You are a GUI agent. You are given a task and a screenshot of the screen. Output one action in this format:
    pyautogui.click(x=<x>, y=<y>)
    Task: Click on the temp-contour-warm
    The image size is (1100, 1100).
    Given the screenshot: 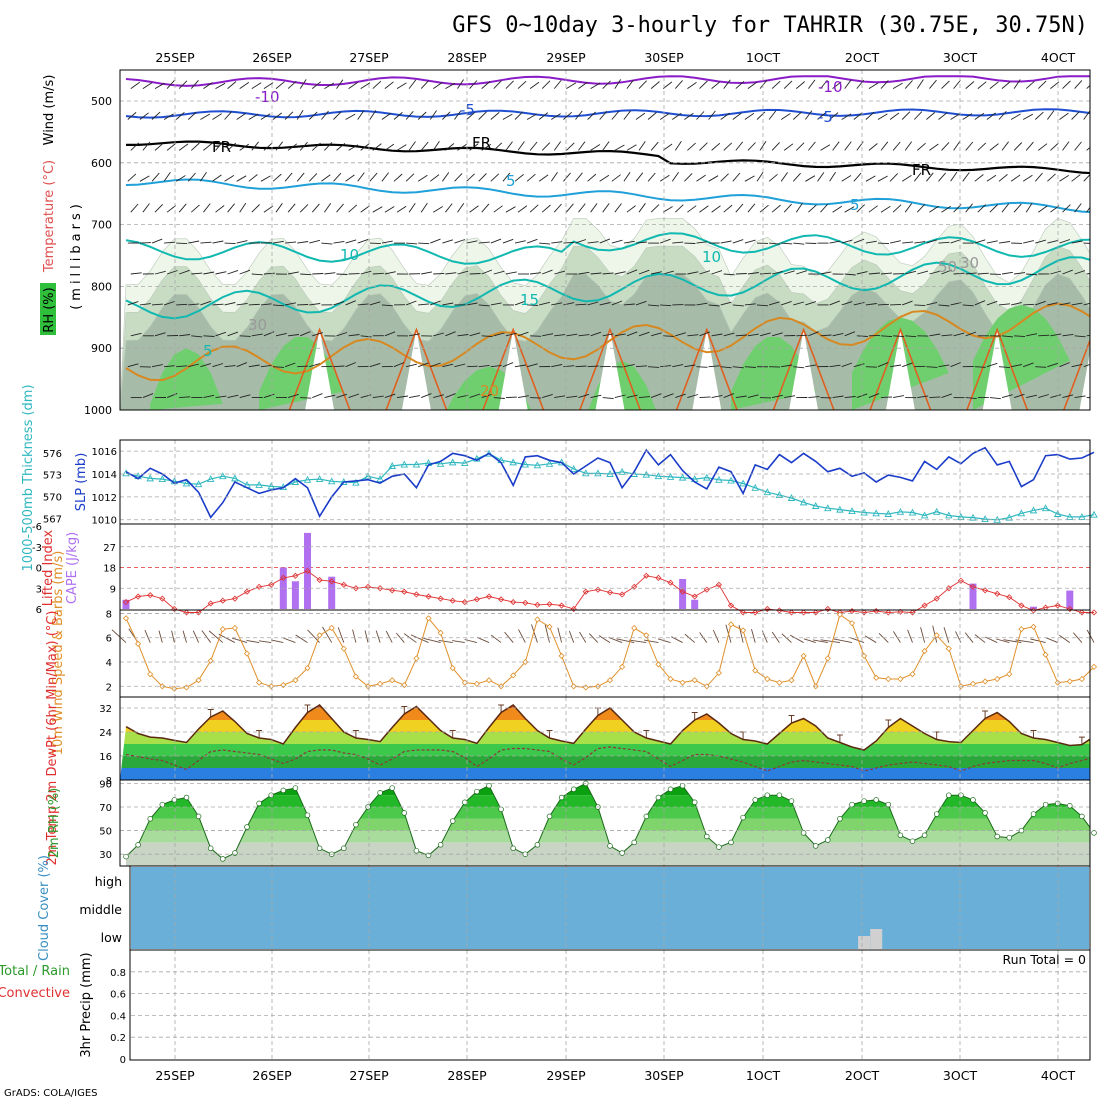 What is the action you would take?
    pyautogui.click(x=610, y=368)
    